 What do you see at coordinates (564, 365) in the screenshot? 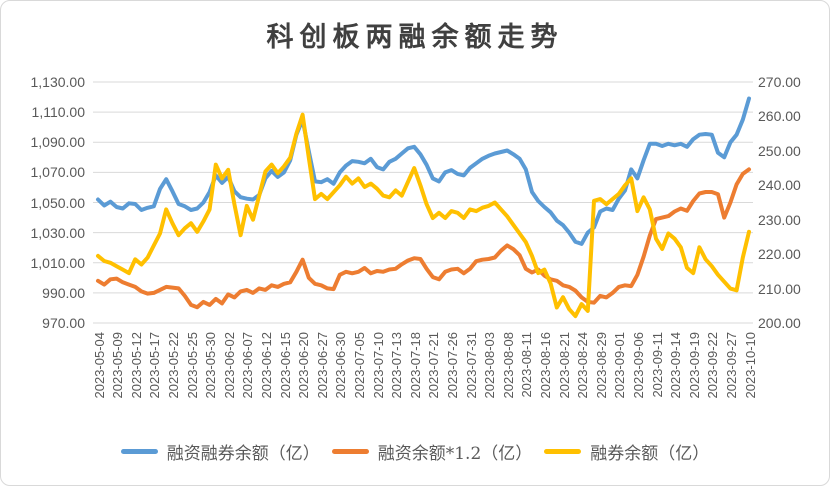
I see `x-axis-tick: 2023-08-21` at bounding box center [564, 365].